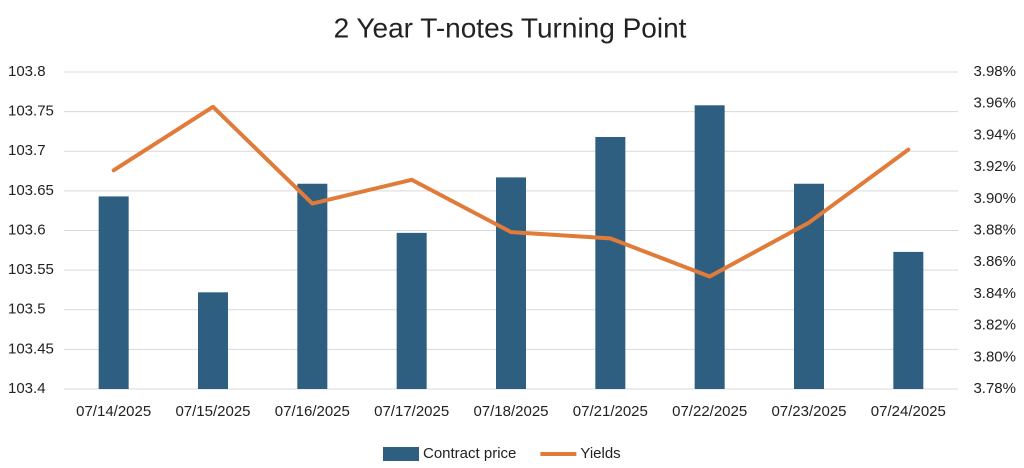 The width and height of the screenshot is (1024, 468). Describe the element at coordinates (27, 309) in the screenshot. I see `y-tick-label: 103.5` at that location.